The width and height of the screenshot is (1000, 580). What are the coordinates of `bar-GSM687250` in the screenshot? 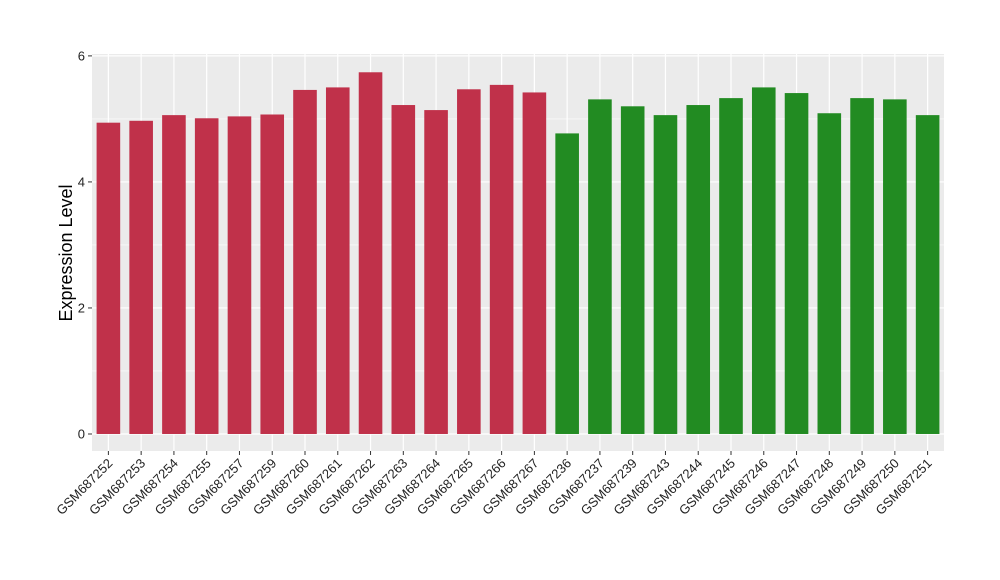 It's located at (895, 266).